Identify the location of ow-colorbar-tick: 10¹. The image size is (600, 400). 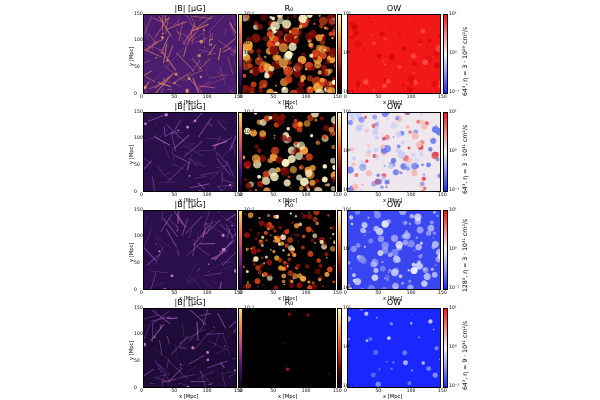
(453, 112).